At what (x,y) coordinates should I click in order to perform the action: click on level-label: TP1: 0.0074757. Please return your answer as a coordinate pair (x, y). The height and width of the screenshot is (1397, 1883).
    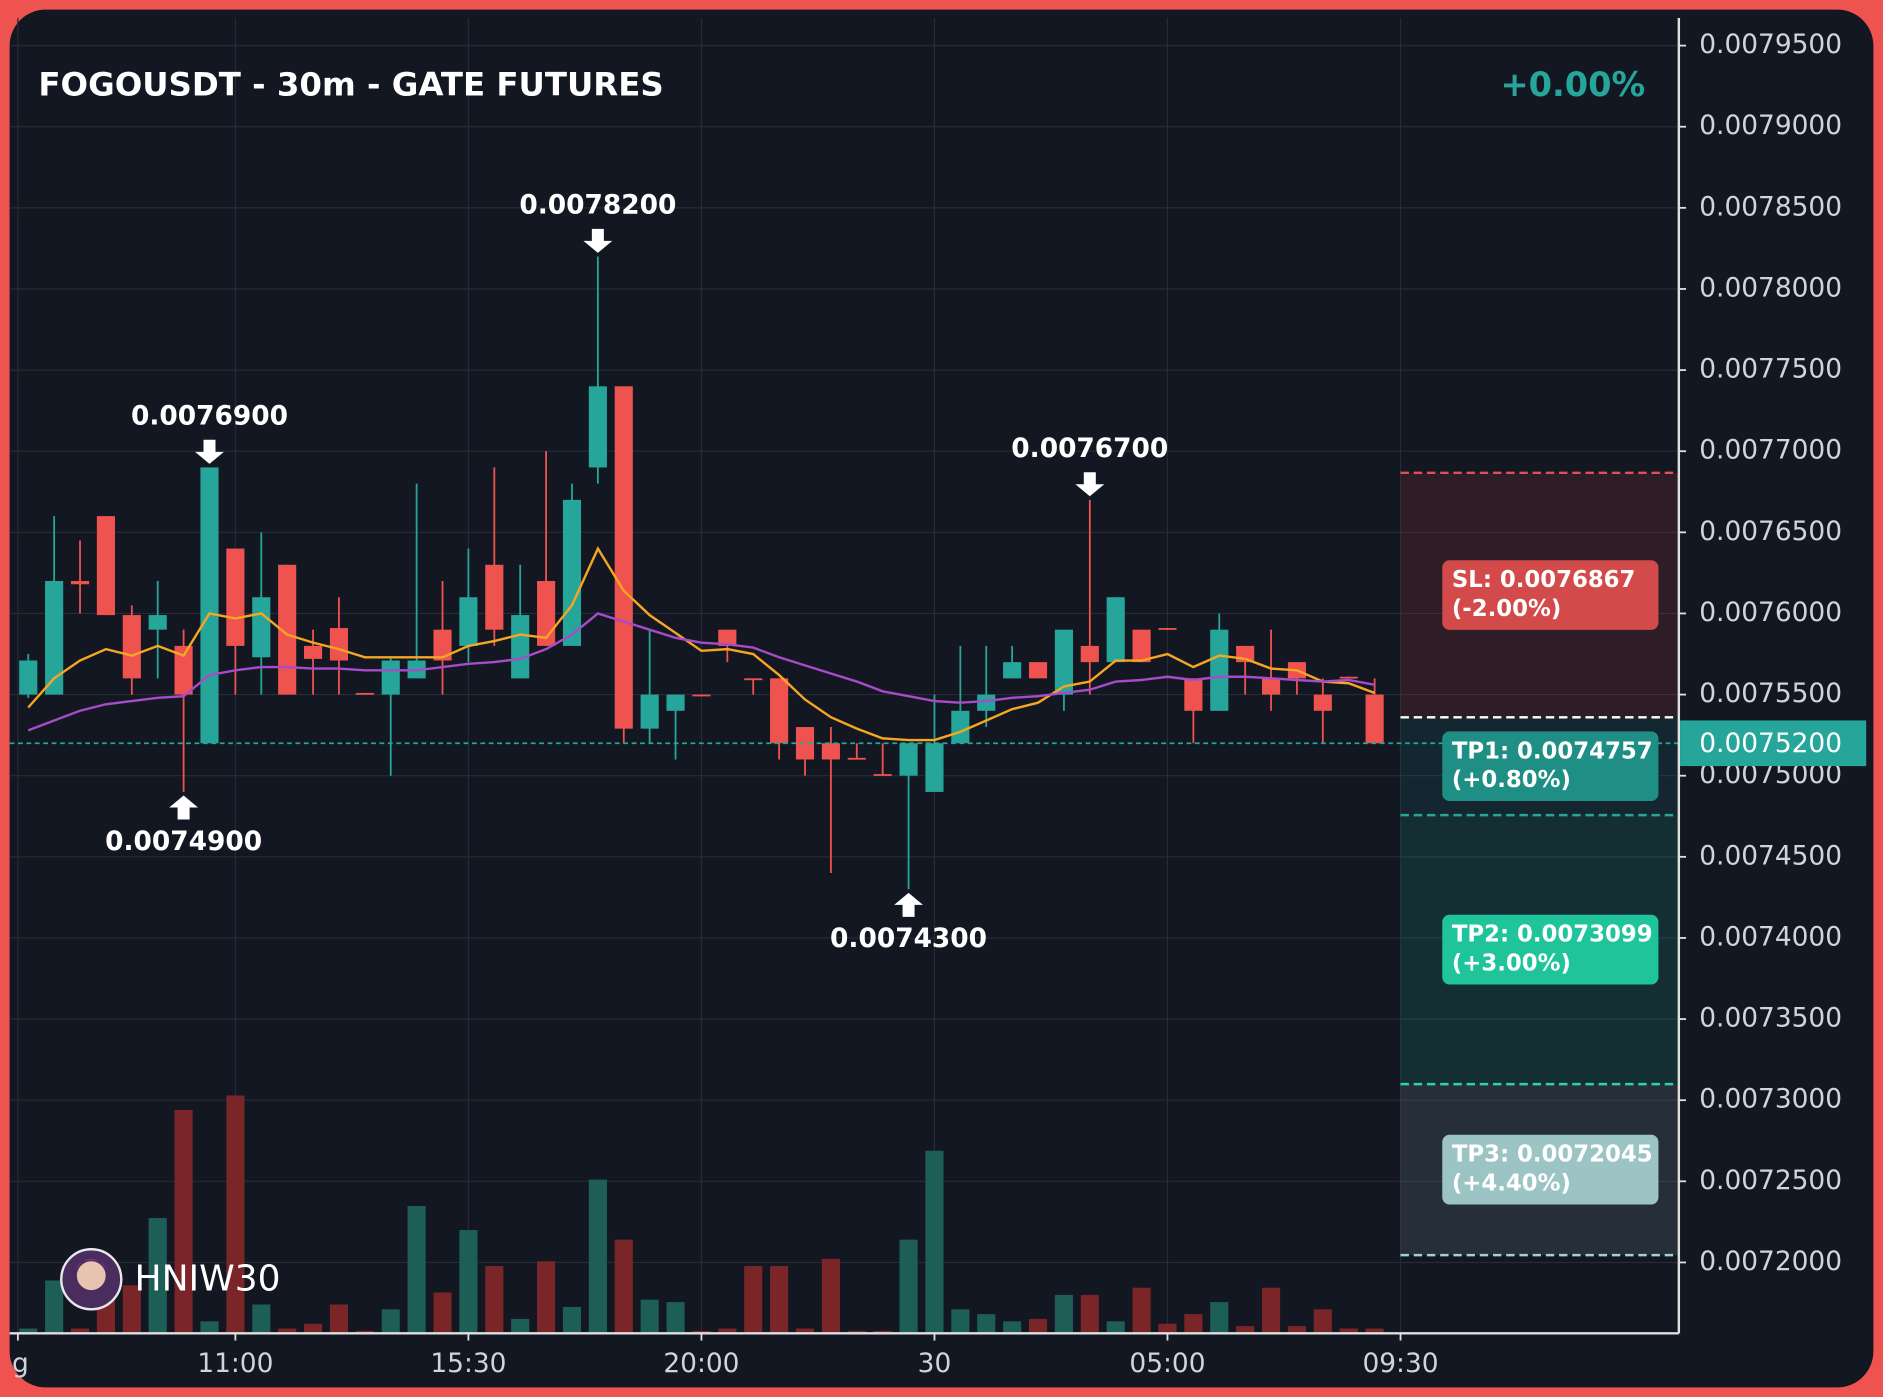
    Looking at the image, I should click on (1552, 751).